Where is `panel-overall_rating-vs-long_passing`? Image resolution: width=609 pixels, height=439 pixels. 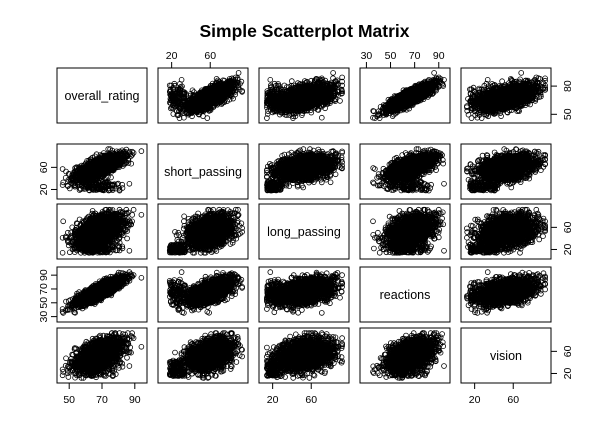 panel-overall_rating-vs-long_passing is located at coordinates (304, 95).